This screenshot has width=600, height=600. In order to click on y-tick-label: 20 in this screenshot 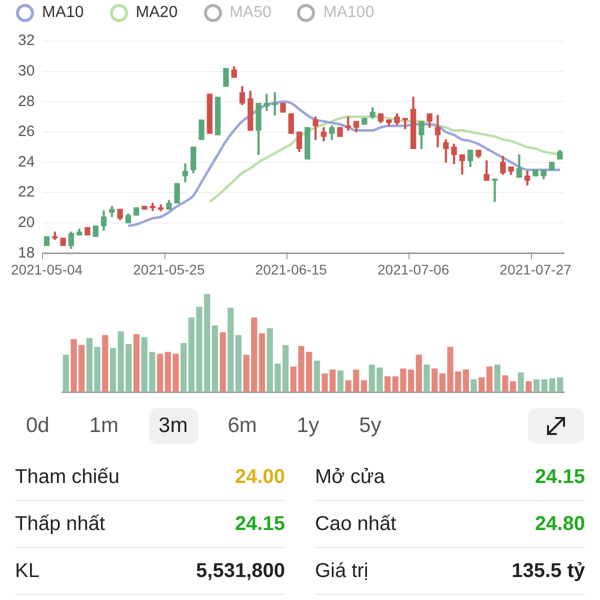, I will do `click(26, 223)`.